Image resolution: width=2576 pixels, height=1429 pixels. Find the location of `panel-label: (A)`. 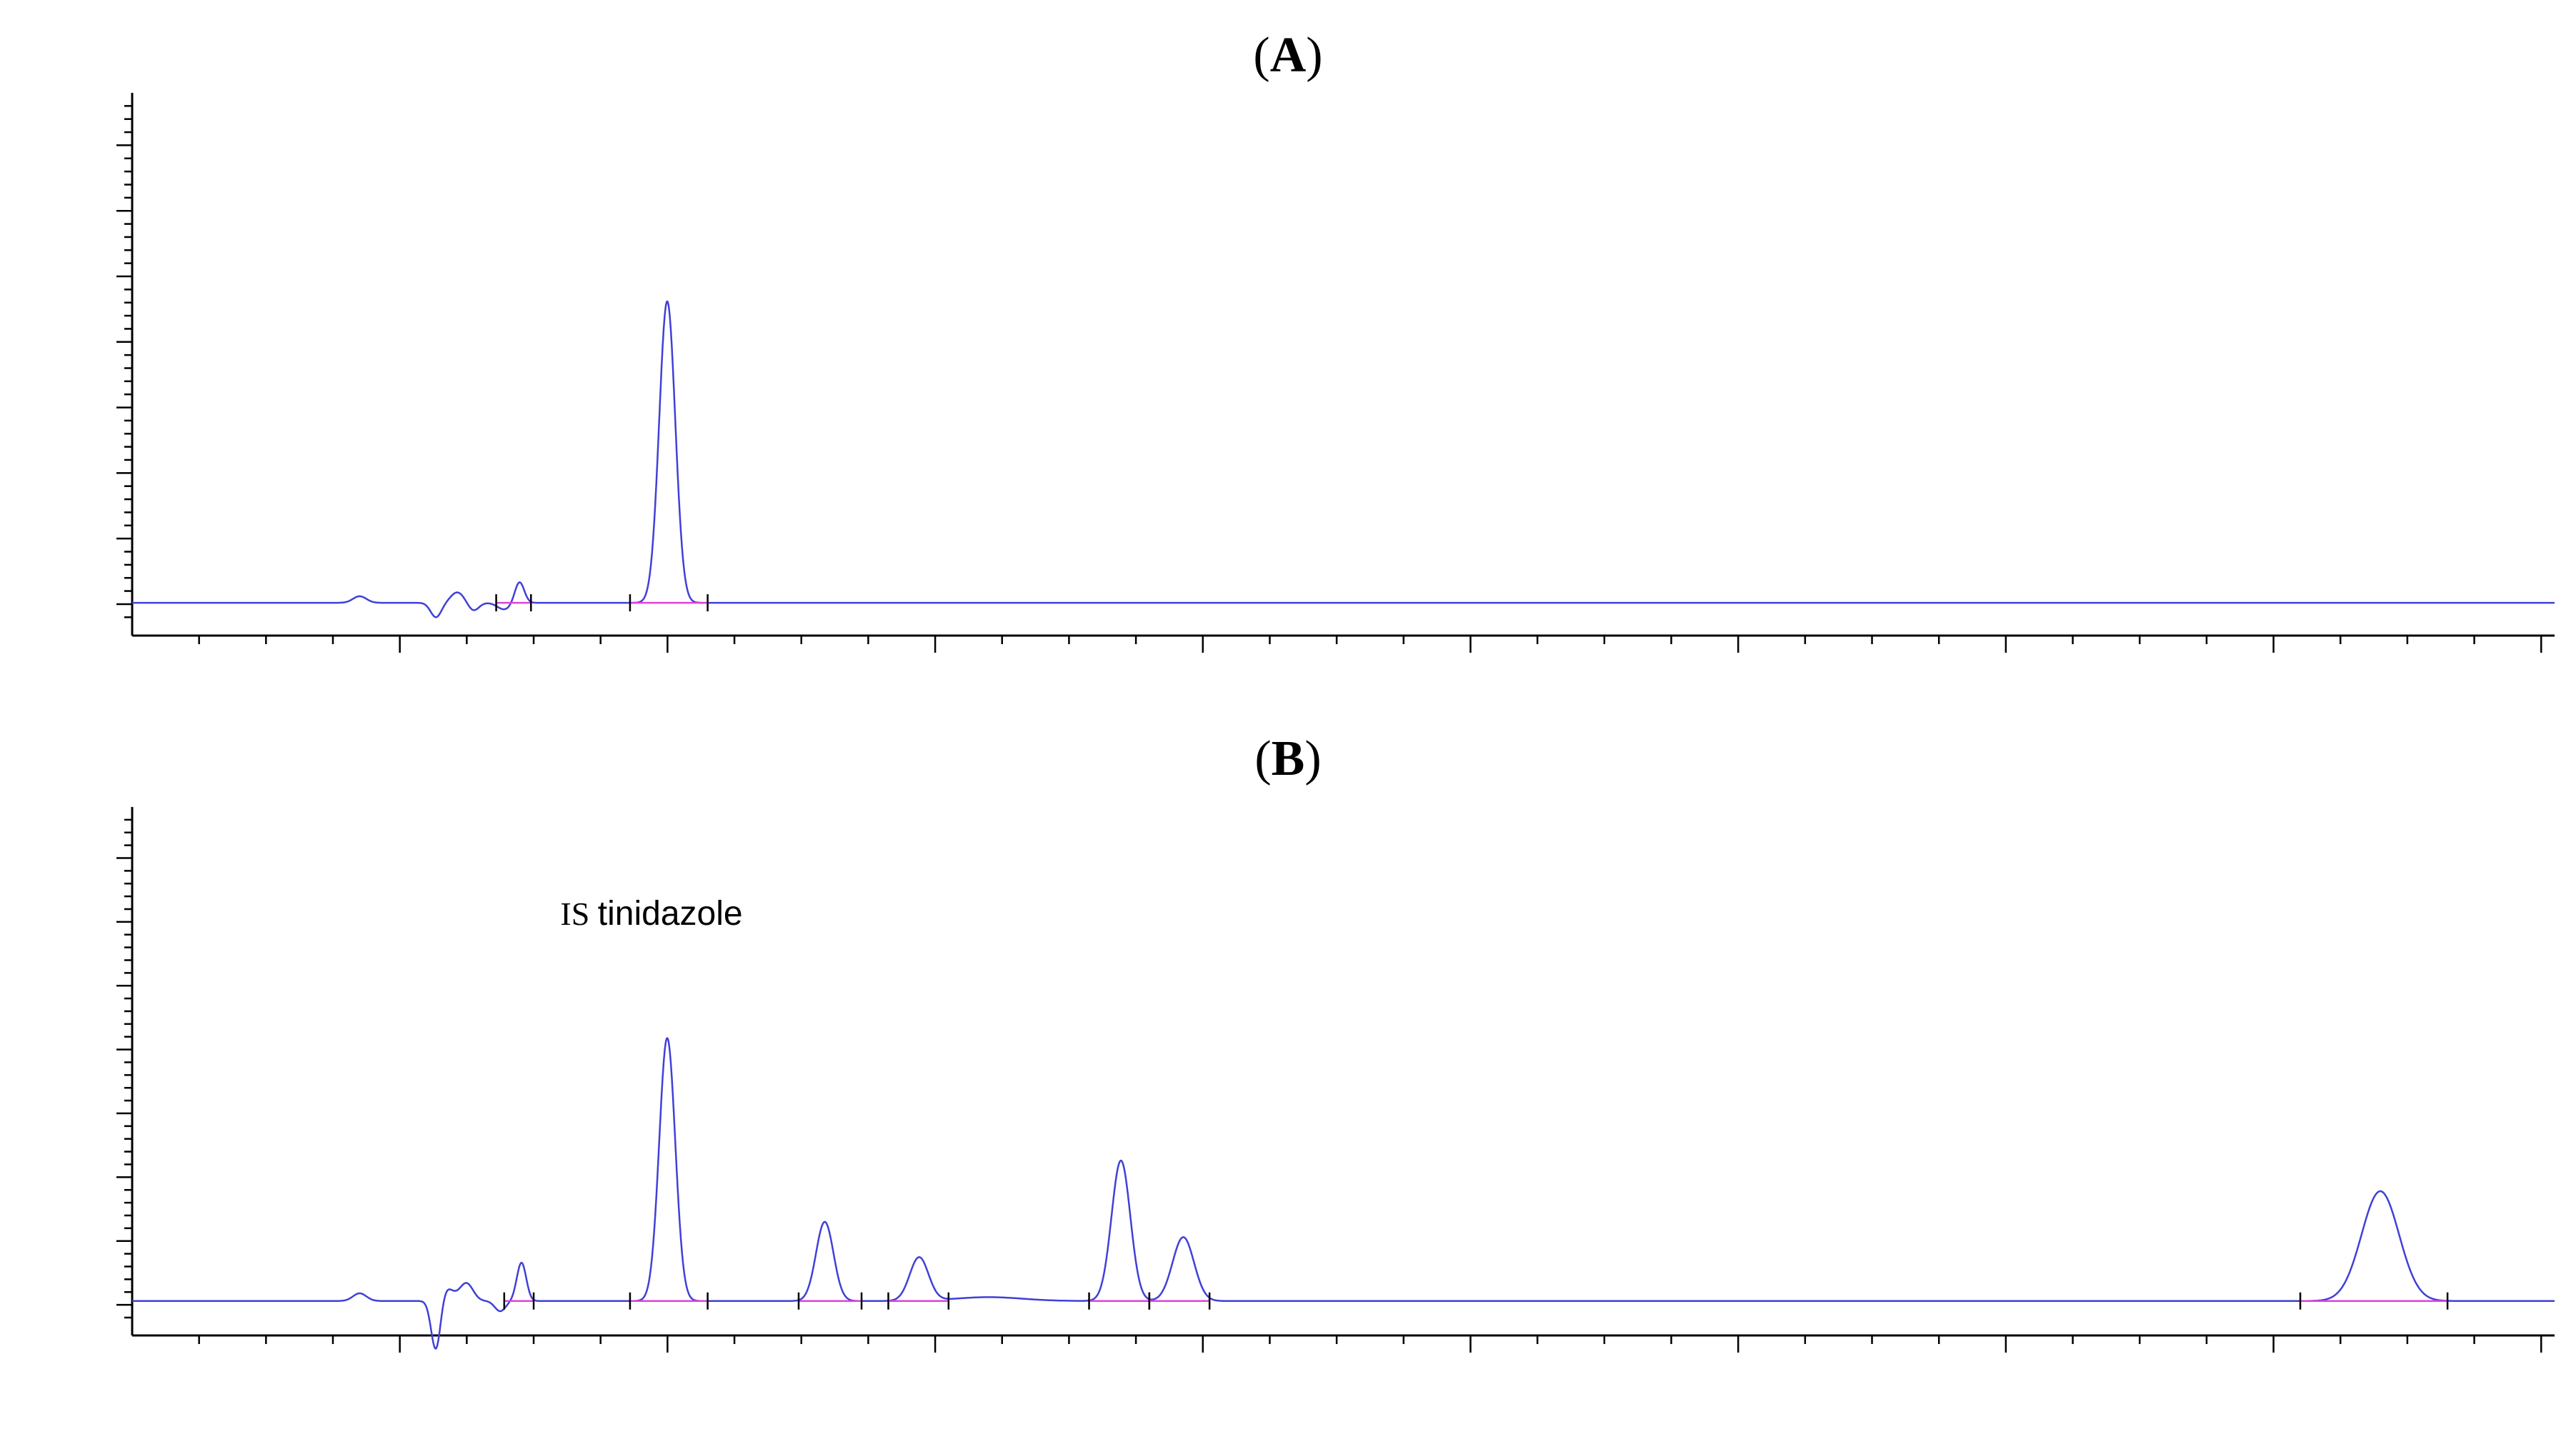

panel-label: (A) is located at coordinates (1288, 55).